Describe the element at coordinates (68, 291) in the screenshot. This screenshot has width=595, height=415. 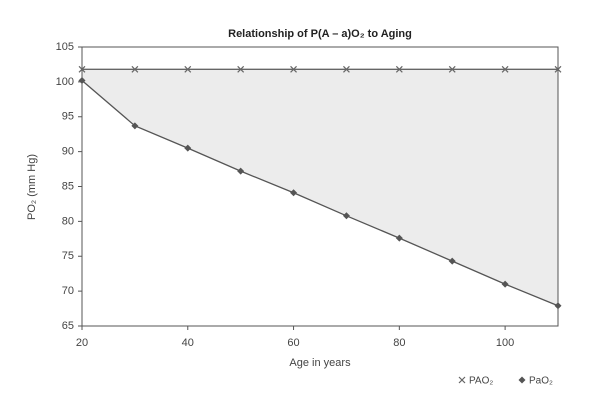
I see `y-tick-label: 70` at that location.